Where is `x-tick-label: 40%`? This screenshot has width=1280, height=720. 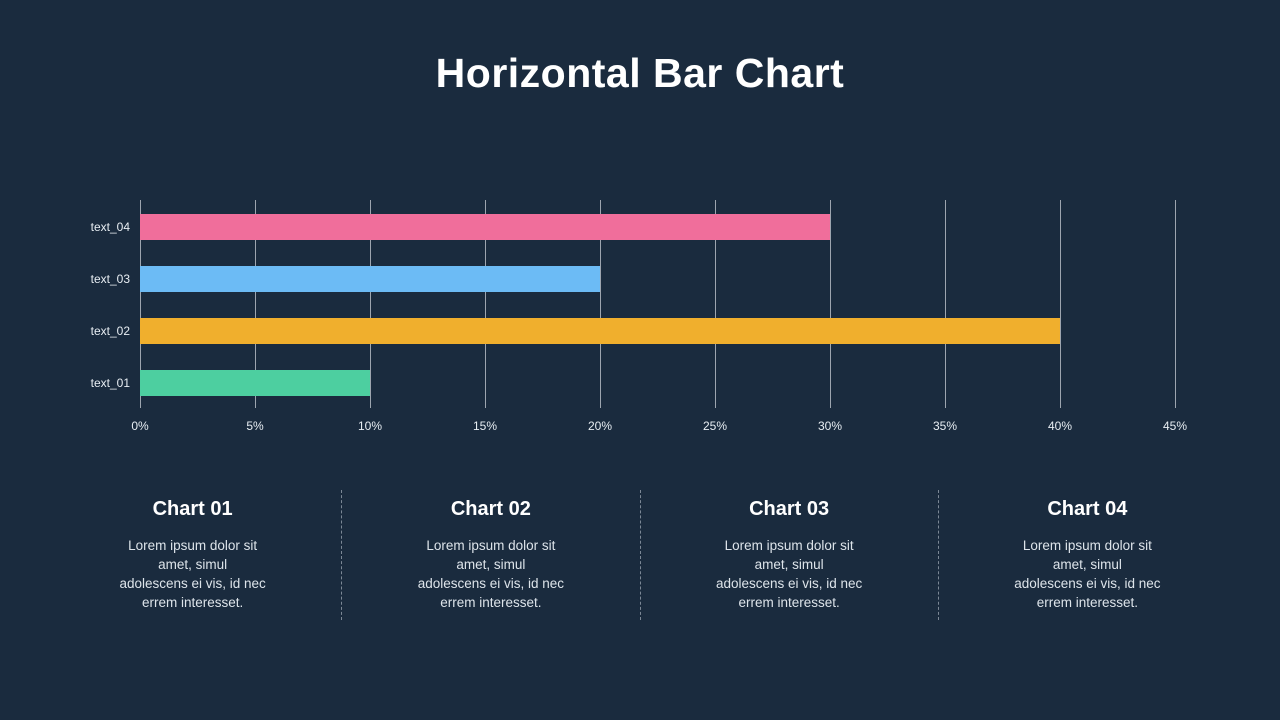 x-tick-label: 40% is located at coordinates (1060, 426).